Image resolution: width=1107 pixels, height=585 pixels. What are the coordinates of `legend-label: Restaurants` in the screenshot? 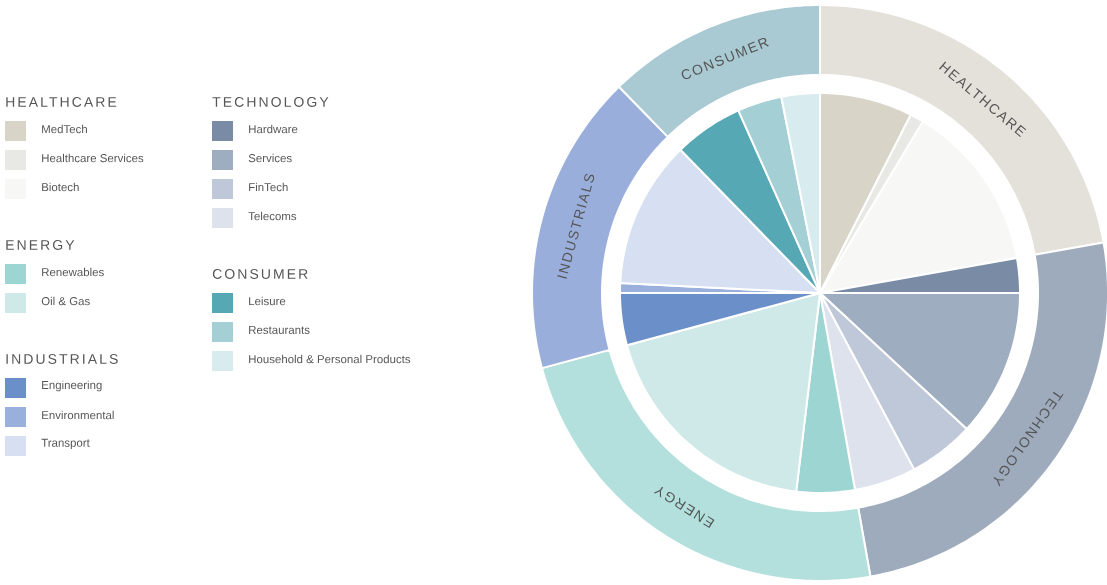 It's located at (279, 330).